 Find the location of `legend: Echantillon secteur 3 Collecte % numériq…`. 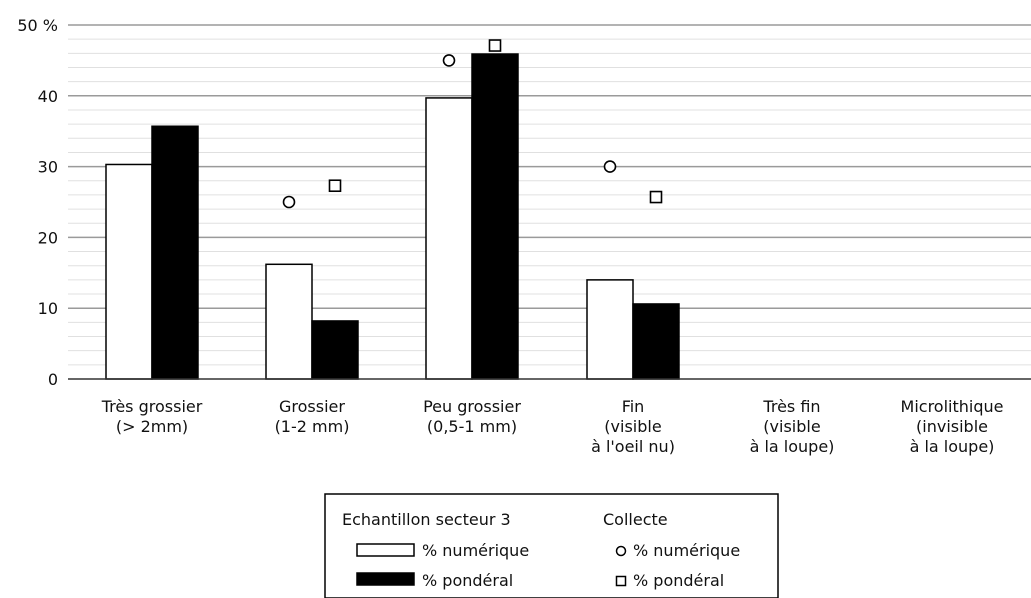

legend: Echantillon secteur 3 Collecte % numériq… is located at coordinates (551, 545).